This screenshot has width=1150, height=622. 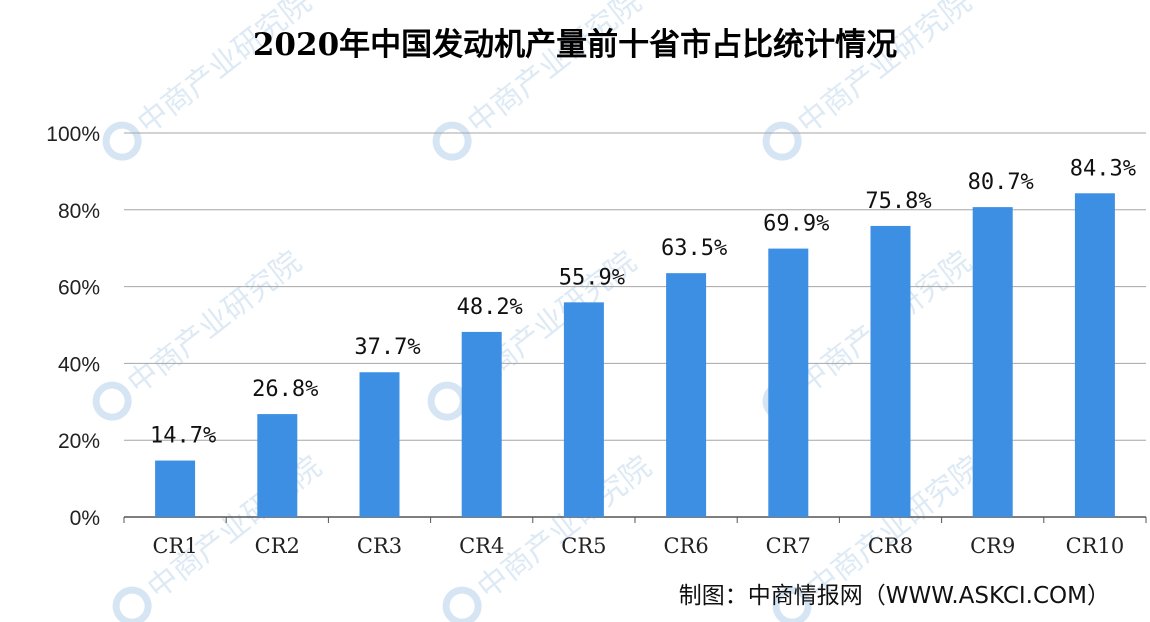 What do you see at coordinates (788, 546) in the screenshot?
I see `x-tick-label: CR7` at bounding box center [788, 546].